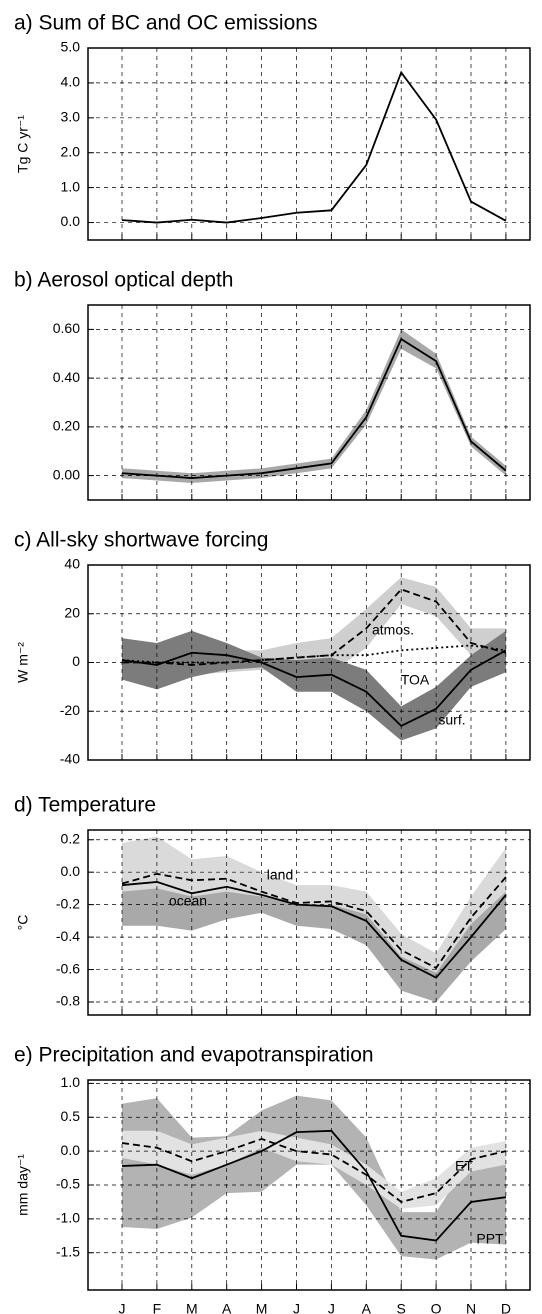  What do you see at coordinates (68, 903) in the screenshot?
I see `y-tick-label: -0.2` at bounding box center [68, 903].